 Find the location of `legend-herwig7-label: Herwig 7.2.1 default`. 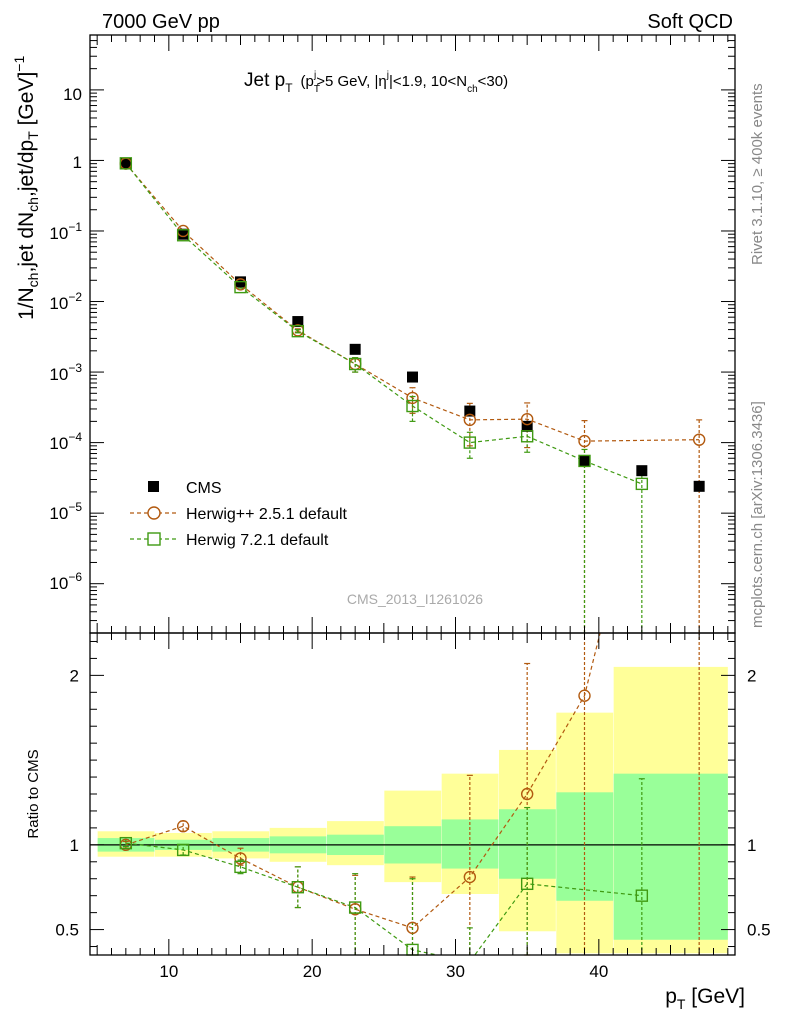

legend-herwig7-label: Herwig 7.2.1 default is located at coordinates (257, 540).